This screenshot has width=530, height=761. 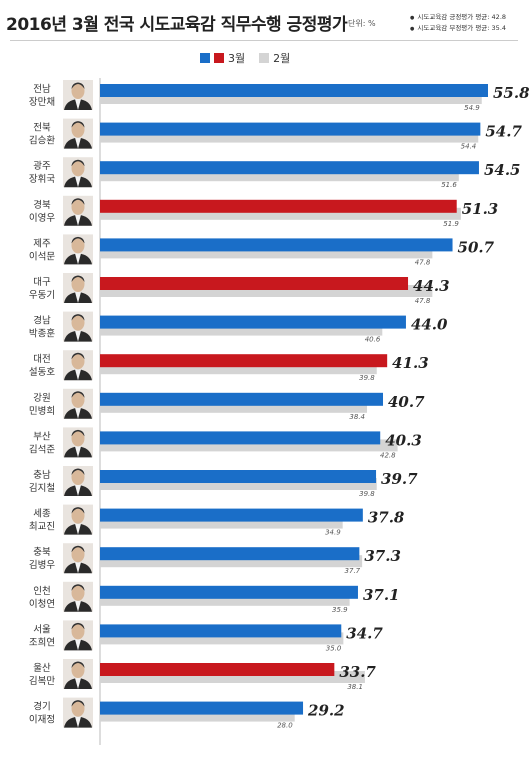 What do you see at coordinates (334, 648) in the screenshot?
I see `data-label-february: 35.0` at bounding box center [334, 648].